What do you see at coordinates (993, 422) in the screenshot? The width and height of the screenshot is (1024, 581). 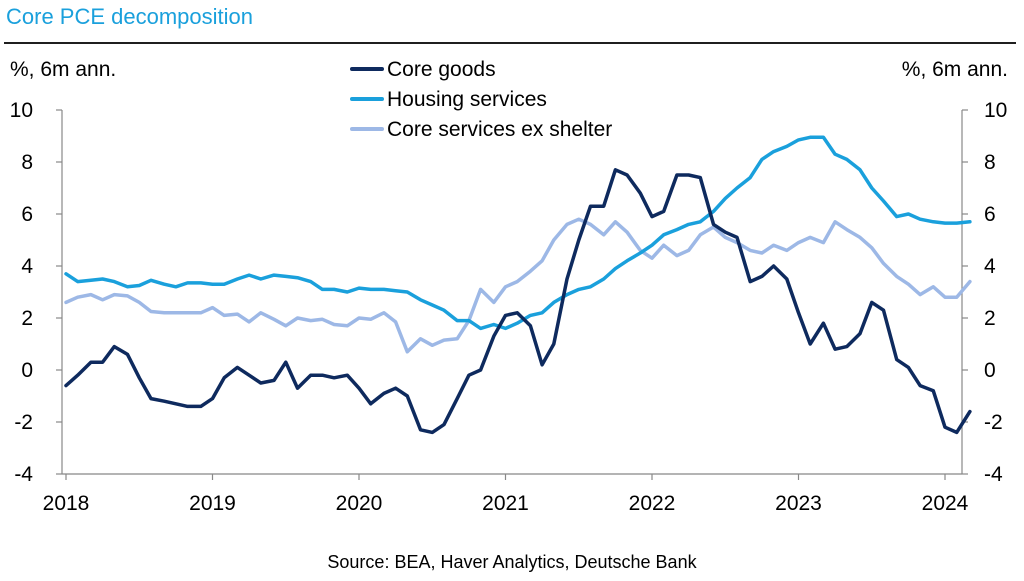 I see `y-tick-label-right: -2` at bounding box center [993, 422].